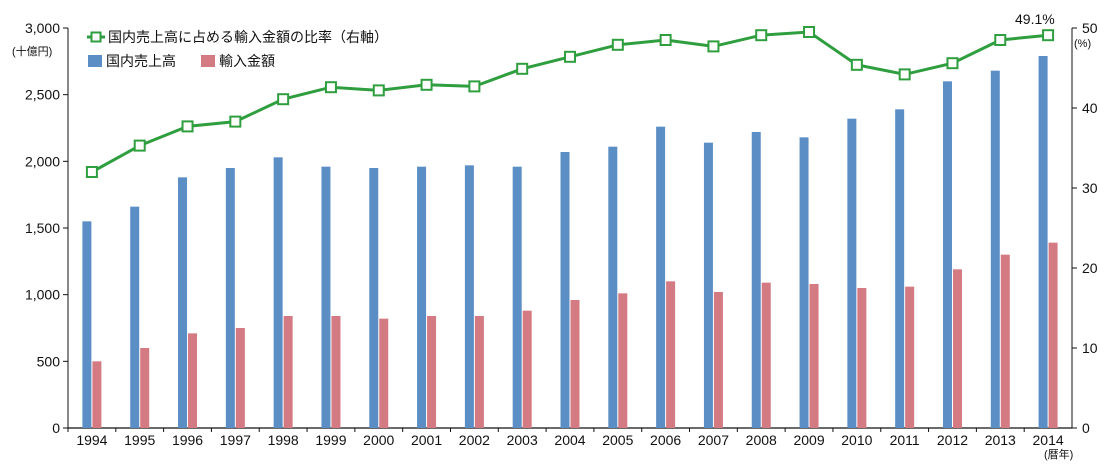  I want to click on legend-bar2-swatch, so click(208, 61).